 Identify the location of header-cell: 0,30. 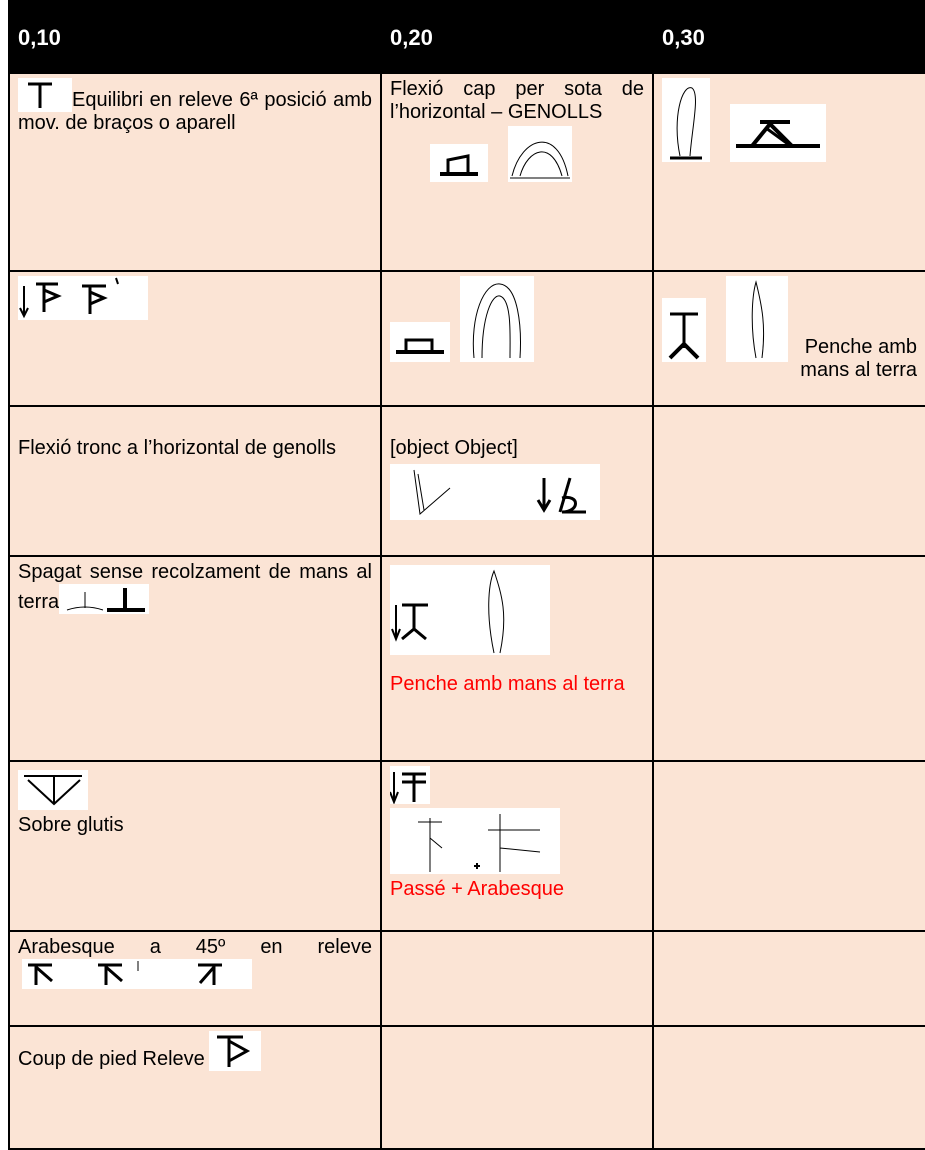
(788, 37).